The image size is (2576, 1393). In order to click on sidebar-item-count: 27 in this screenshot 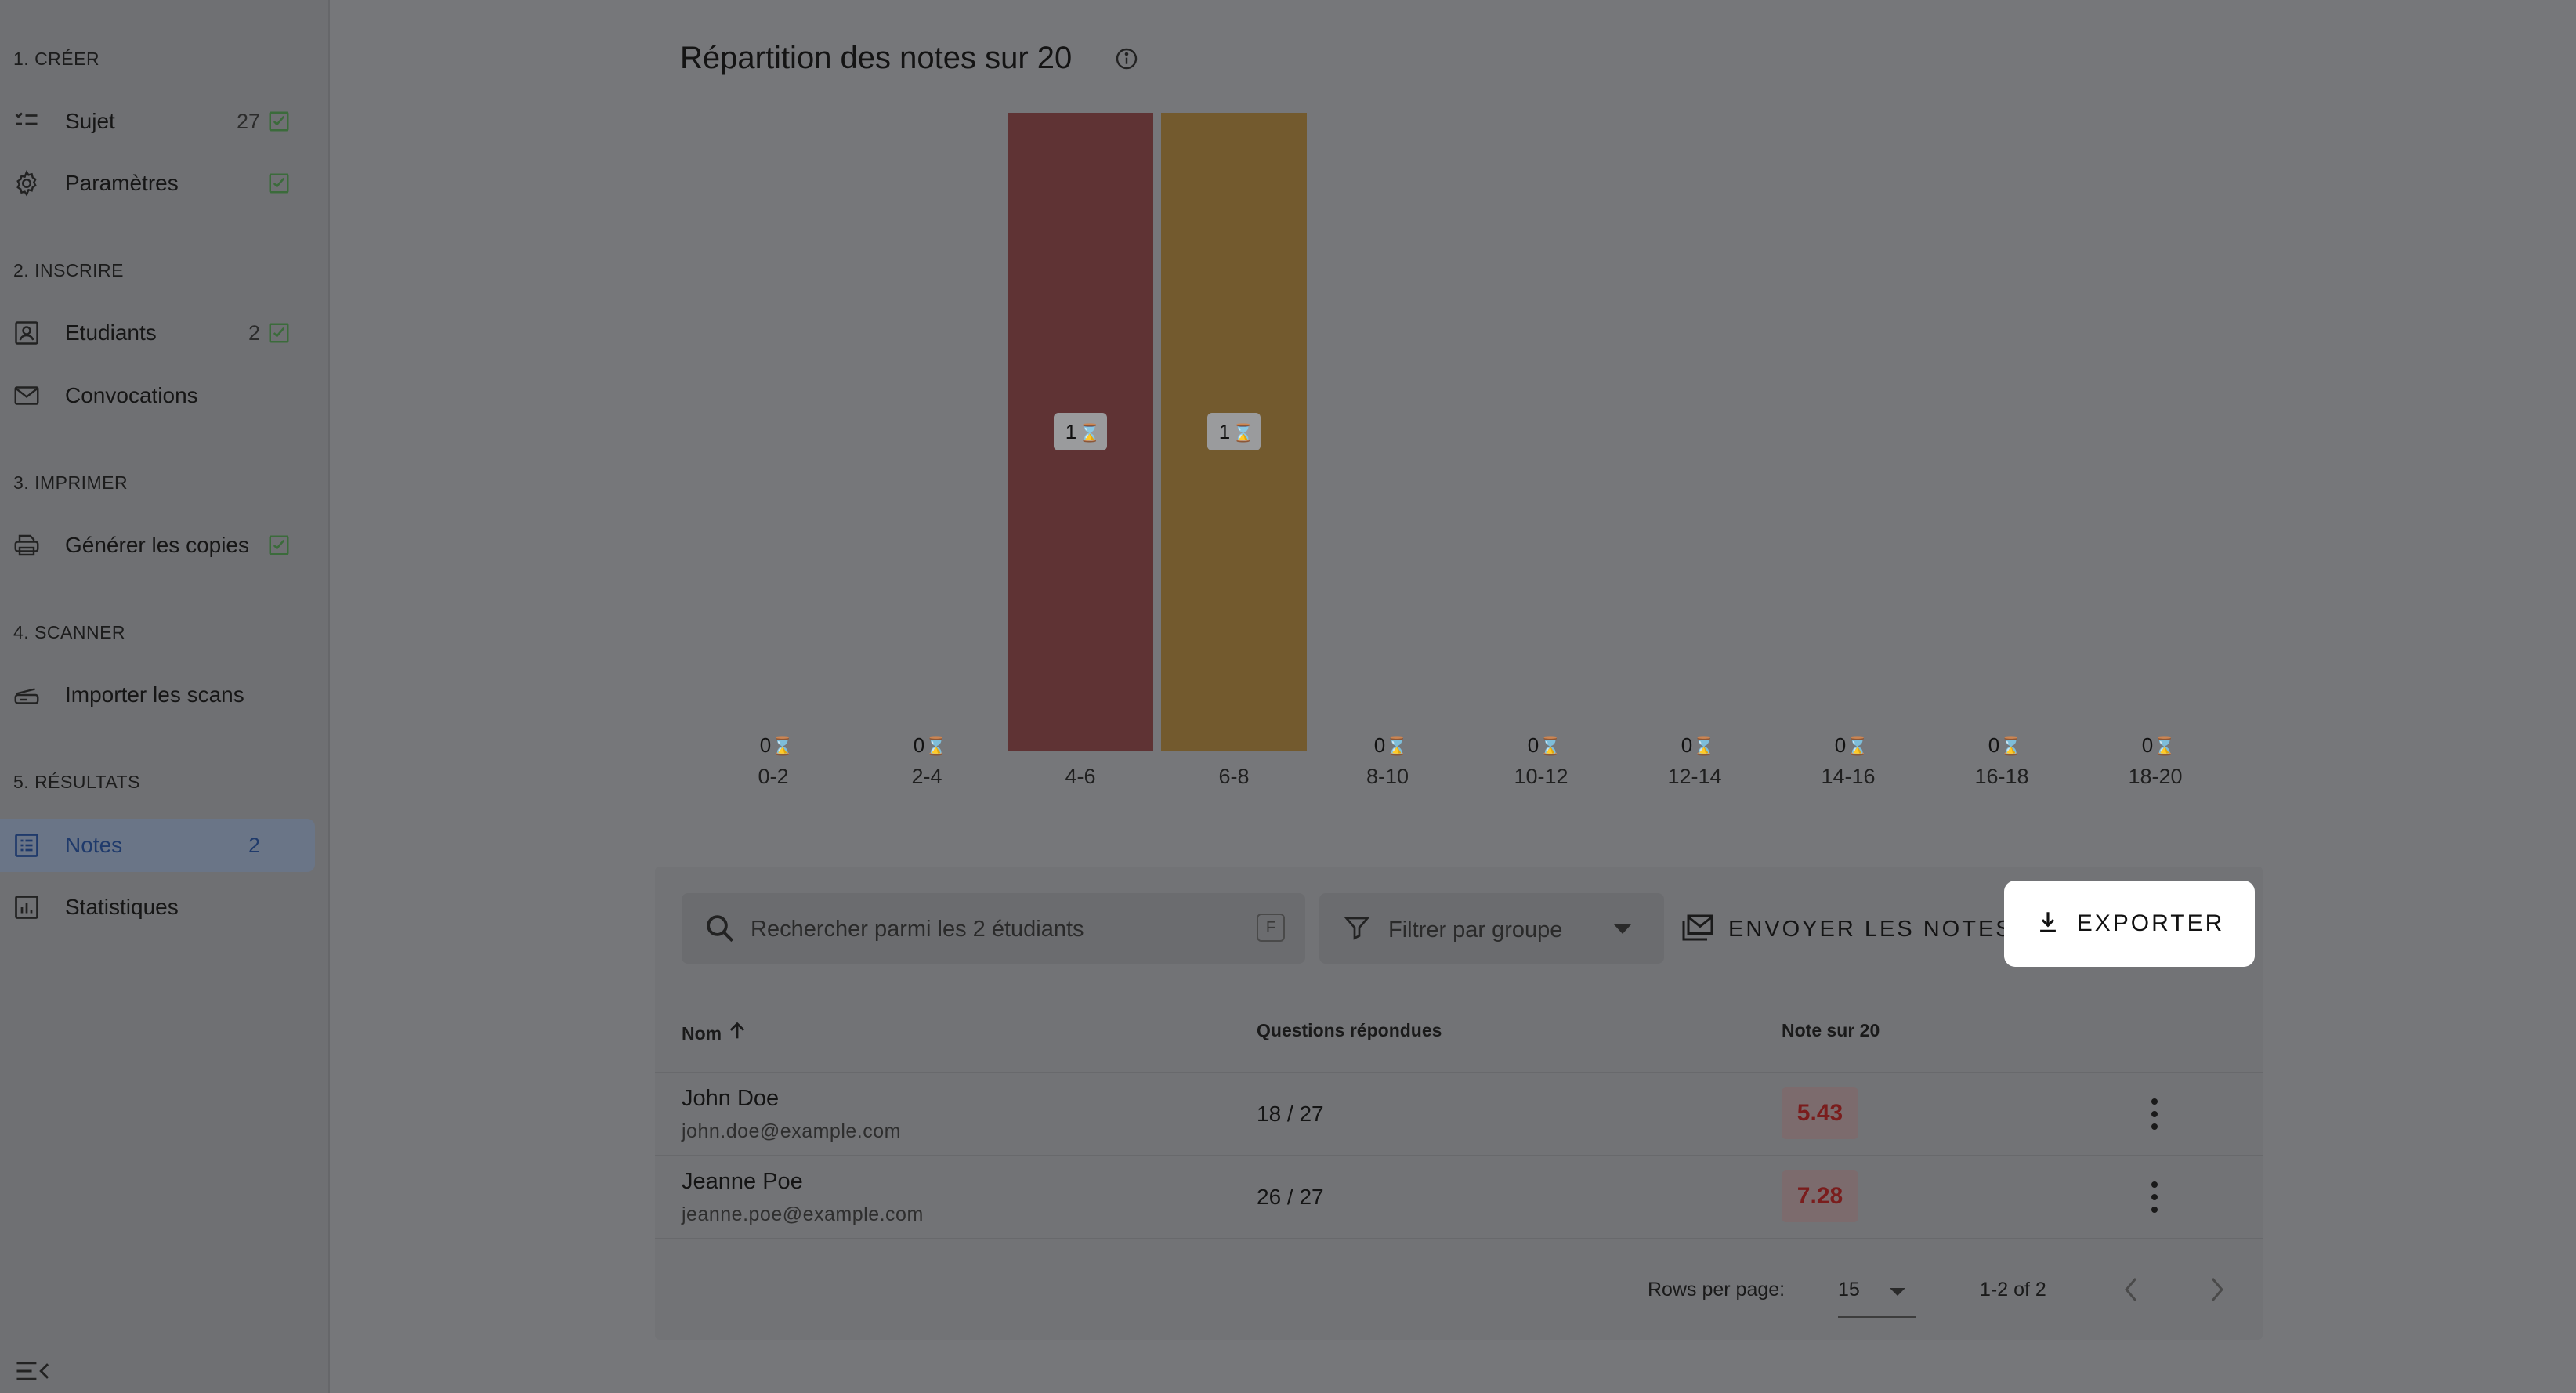, I will do `click(248, 121)`.